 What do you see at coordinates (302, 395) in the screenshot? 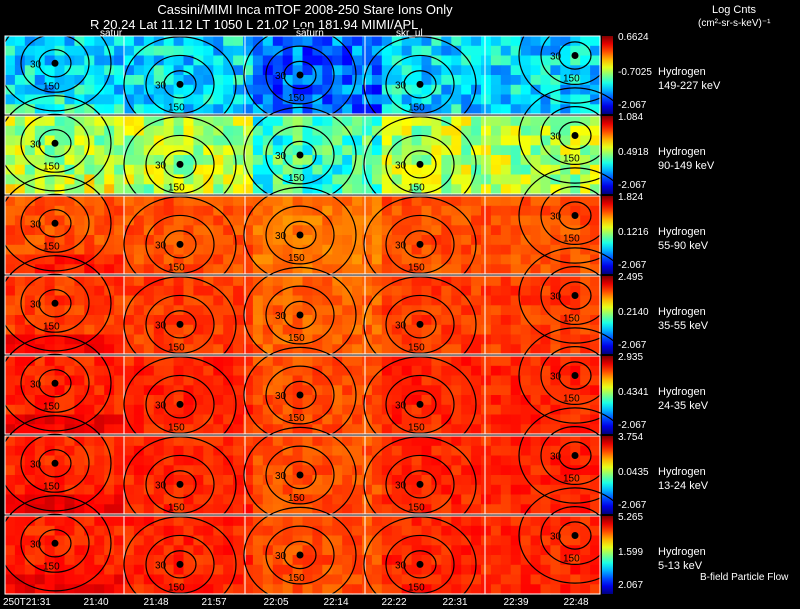
I see `panel-frame` at bounding box center [302, 395].